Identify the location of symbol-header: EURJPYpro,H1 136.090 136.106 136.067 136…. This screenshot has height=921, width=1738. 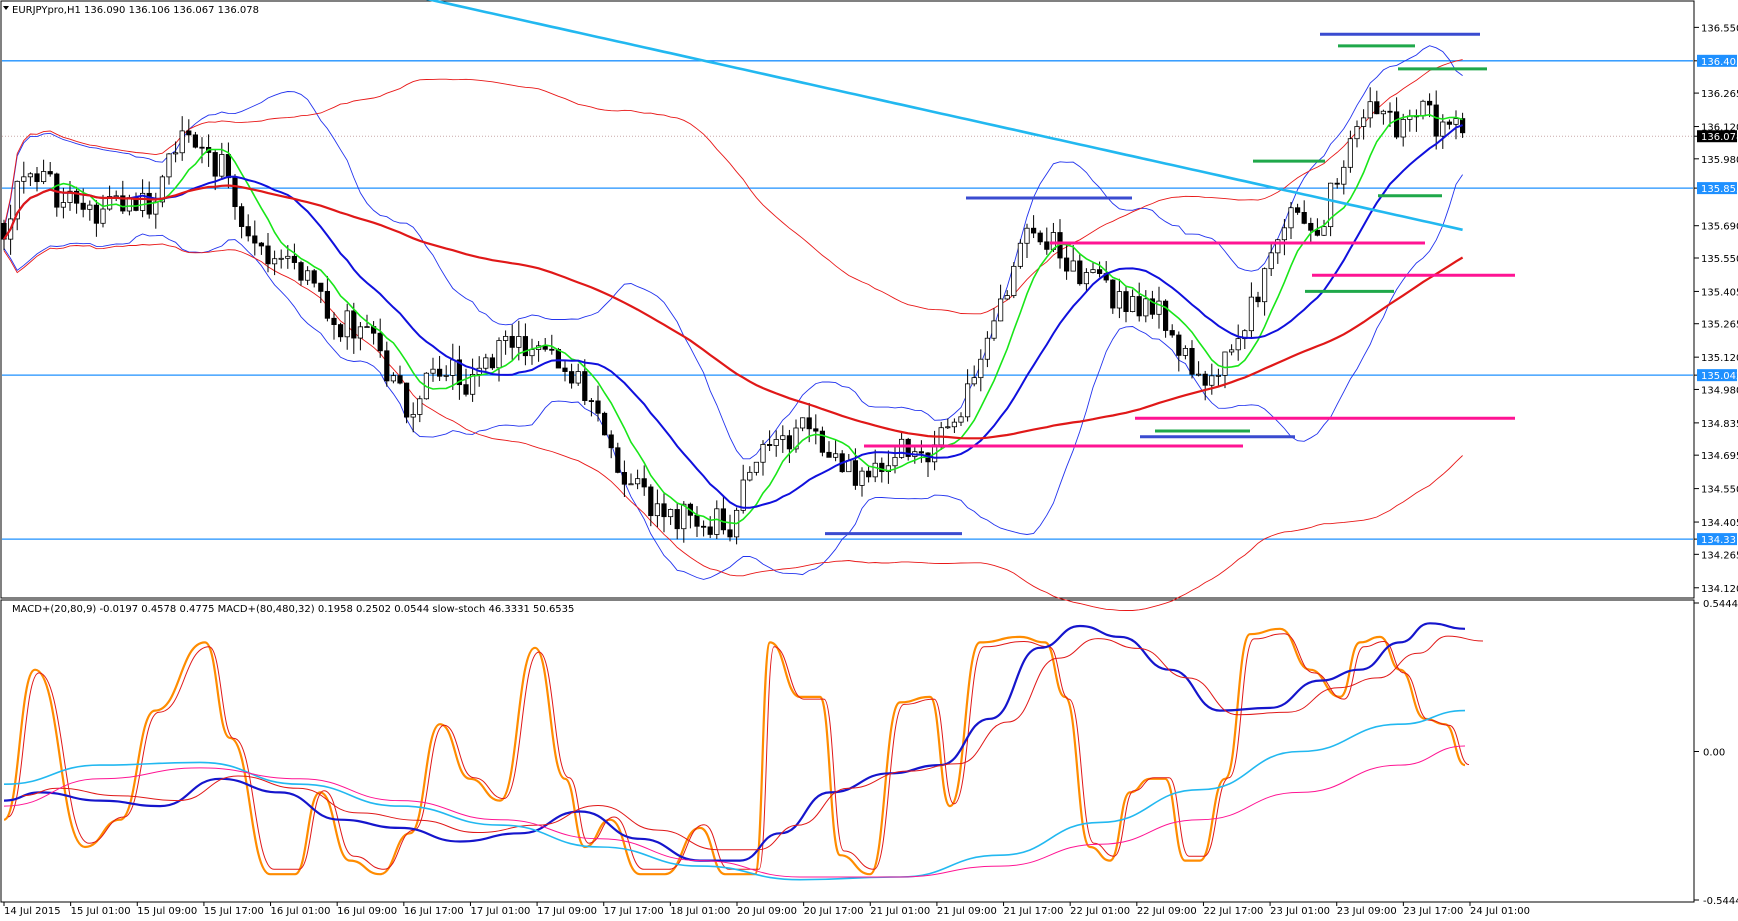
(135, 10).